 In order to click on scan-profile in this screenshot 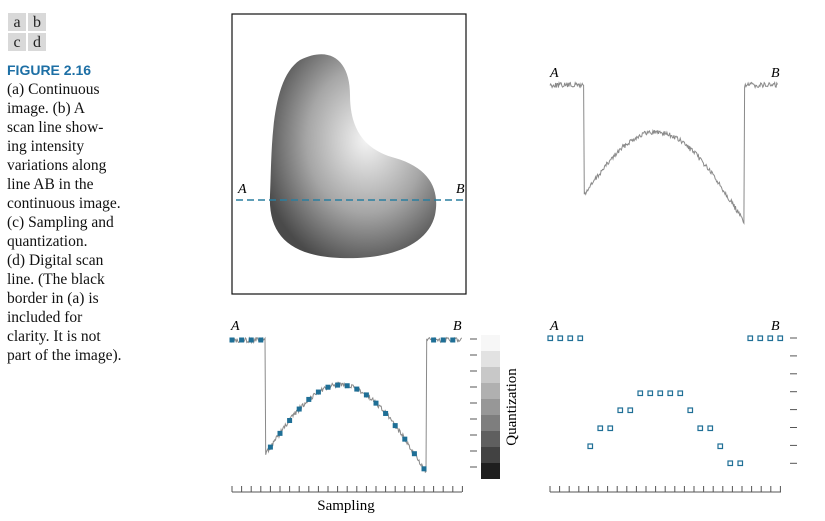, I will do `click(663, 152)`.